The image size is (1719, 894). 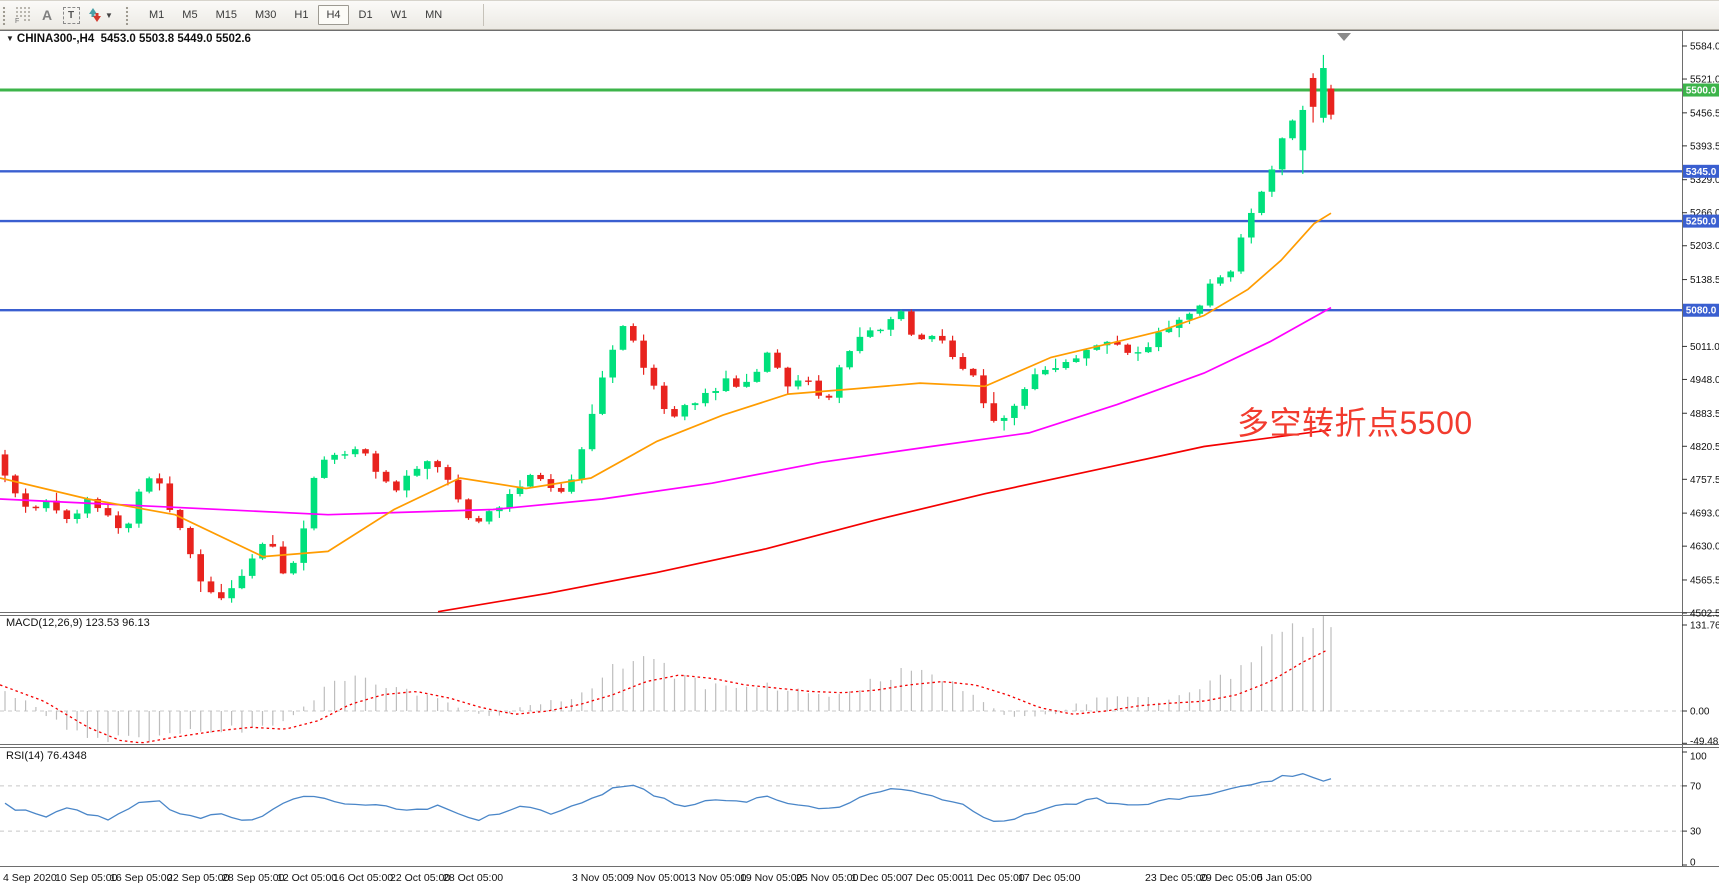 I want to click on macd-label: MACD(12,26,9) 123.53 96.13, so click(x=78, y=623).